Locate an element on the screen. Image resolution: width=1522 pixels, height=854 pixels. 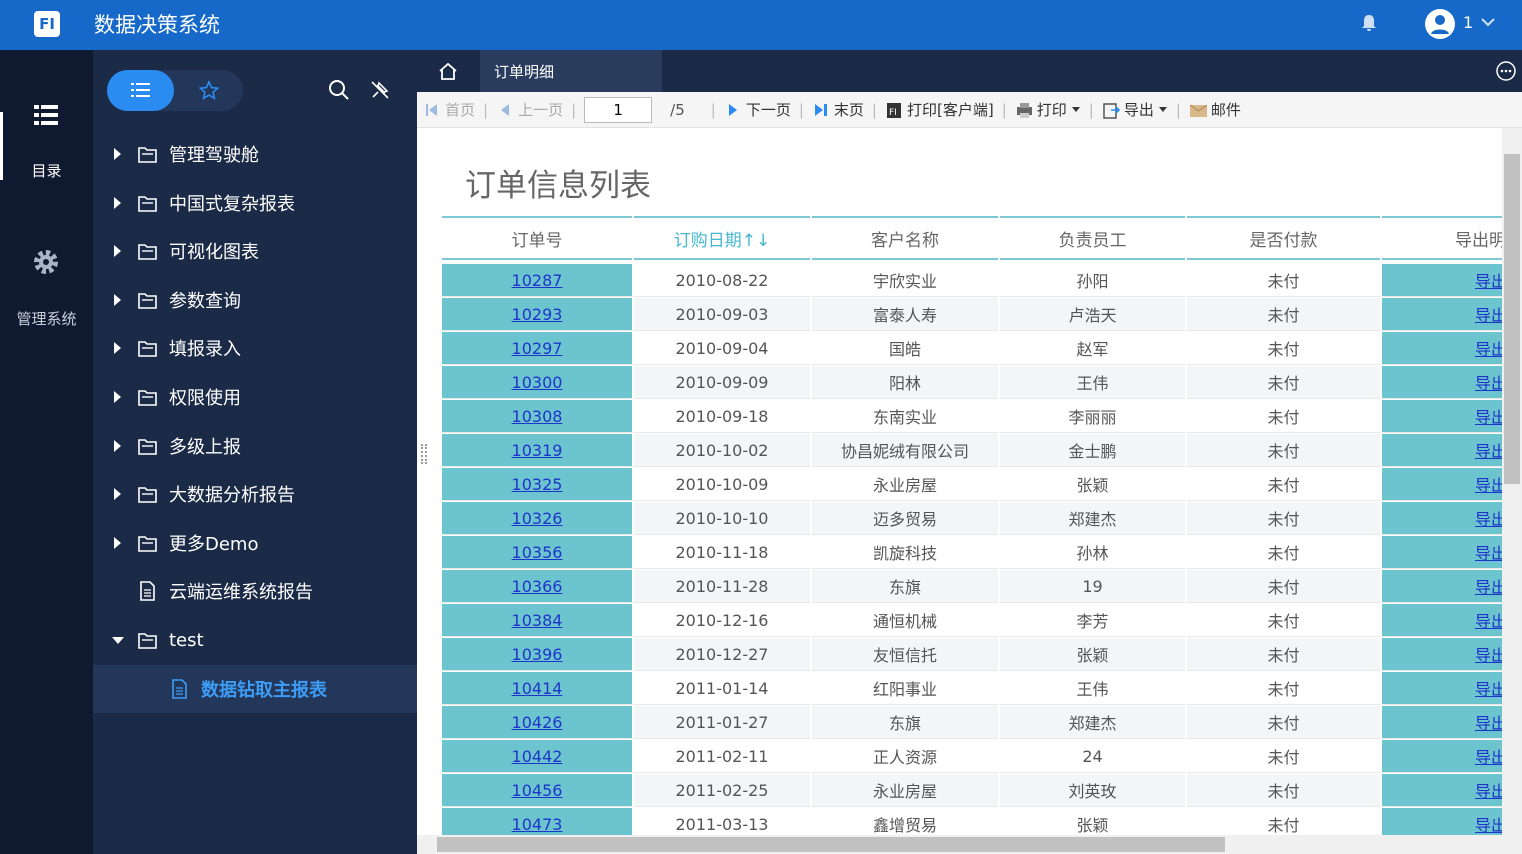
page-input is located at coordinates (618, 109).